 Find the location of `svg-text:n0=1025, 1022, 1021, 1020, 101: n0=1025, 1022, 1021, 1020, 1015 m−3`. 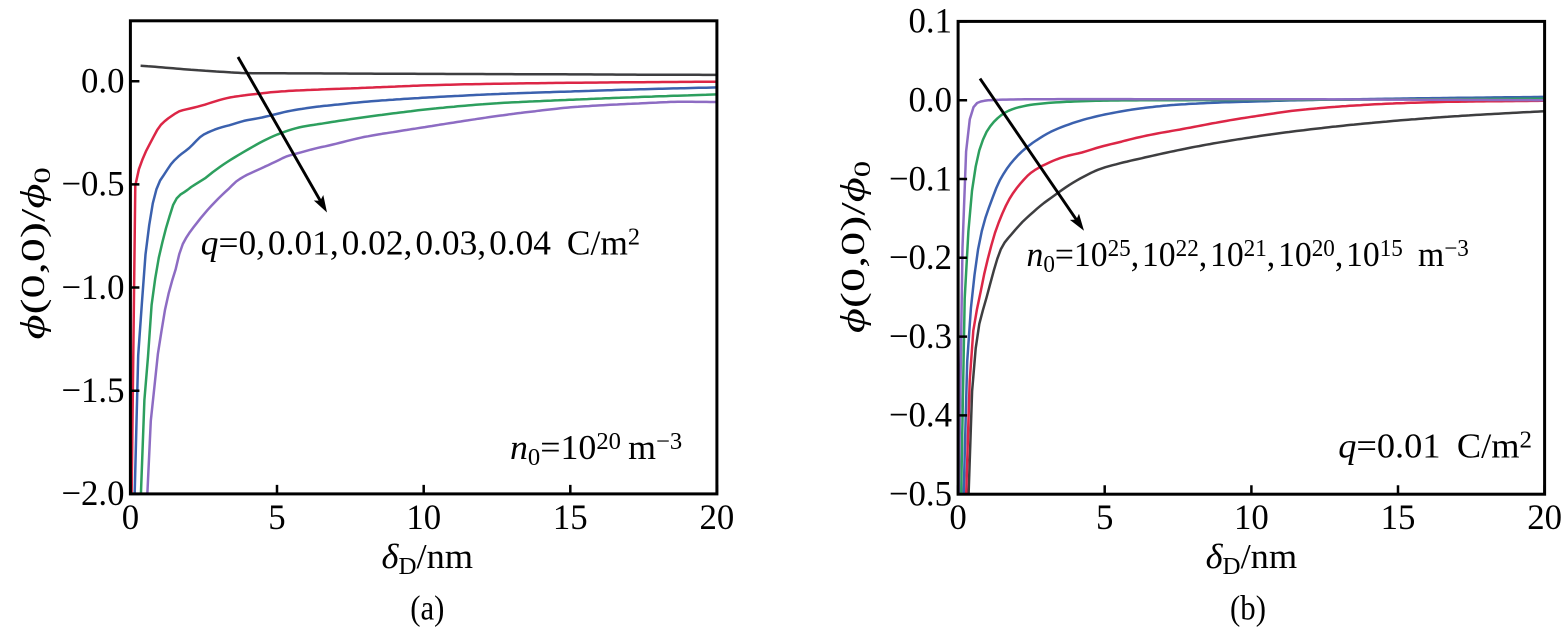

svg-text:n0=1025, 1022, 1021, 1020, 101: n0=1025, 1022, 1021, 1020, 1015 m−3 is located at coordinates (1248, 256).